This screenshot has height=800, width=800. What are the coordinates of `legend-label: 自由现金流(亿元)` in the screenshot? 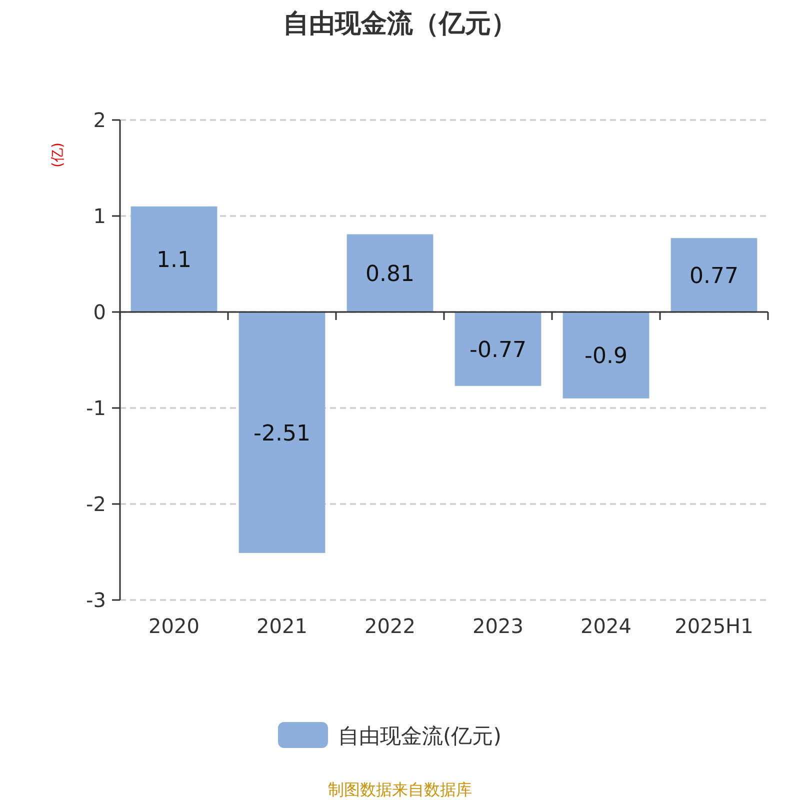 It's located at (420, 736).